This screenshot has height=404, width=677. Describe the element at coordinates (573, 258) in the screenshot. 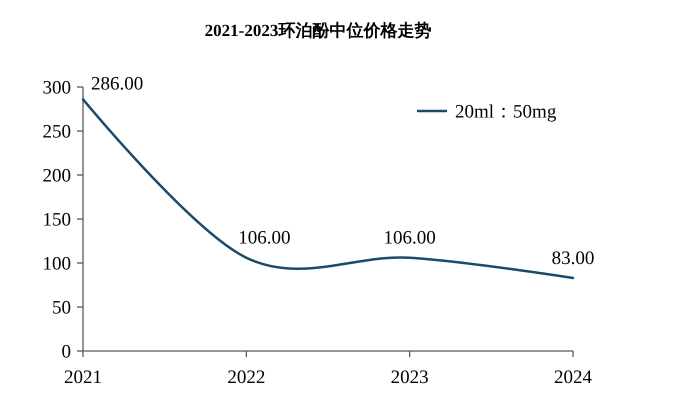

I see `data-label: 83.00` at that location.